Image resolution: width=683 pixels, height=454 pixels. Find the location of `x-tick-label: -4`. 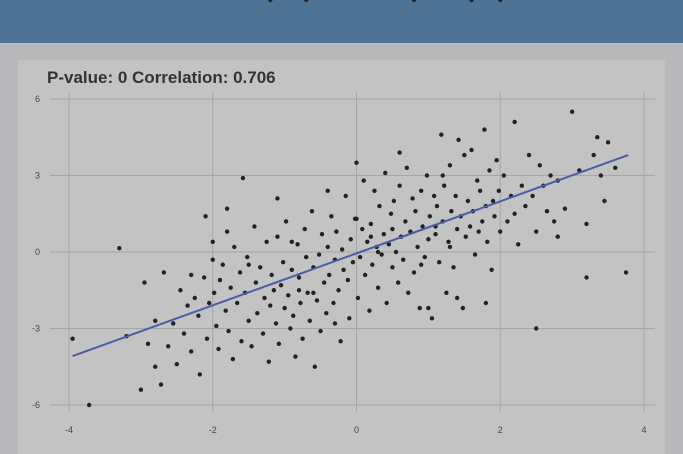

x-tick-label: -4 is located at coordinates (69, 430).